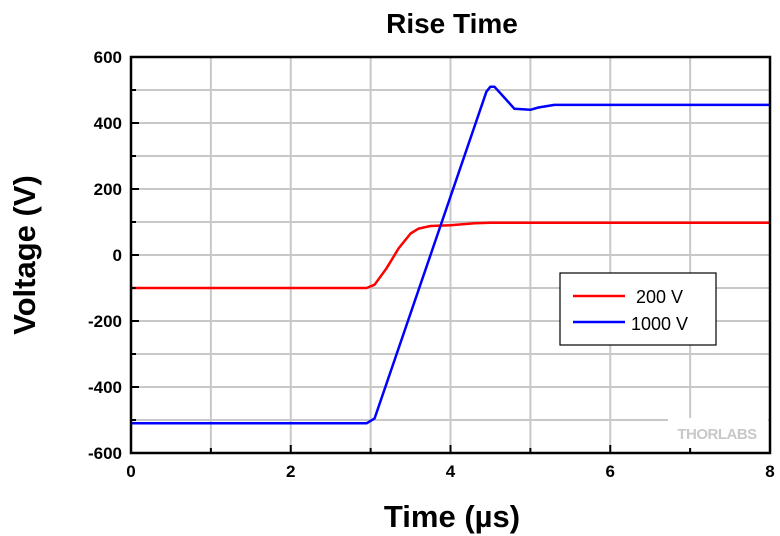 The width and height of the screenshot is (780, 536). Describe the element at coordinates (130, 471) in the screenshot. I see `x-tick-label: 0` at that location.